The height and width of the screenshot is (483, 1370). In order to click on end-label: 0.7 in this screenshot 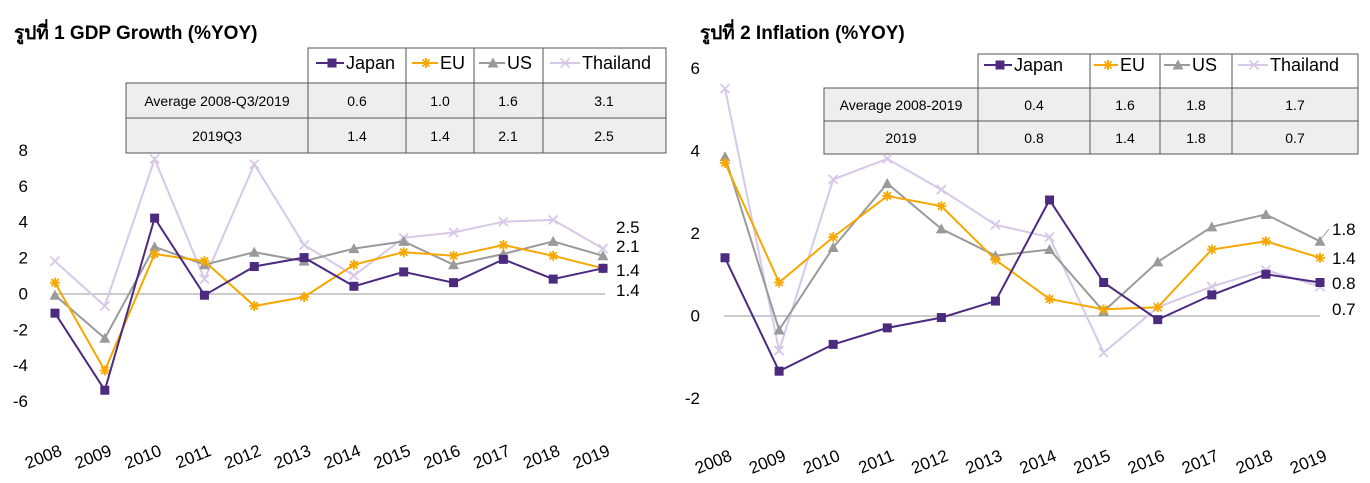, I will do `click(1344, 309)`.